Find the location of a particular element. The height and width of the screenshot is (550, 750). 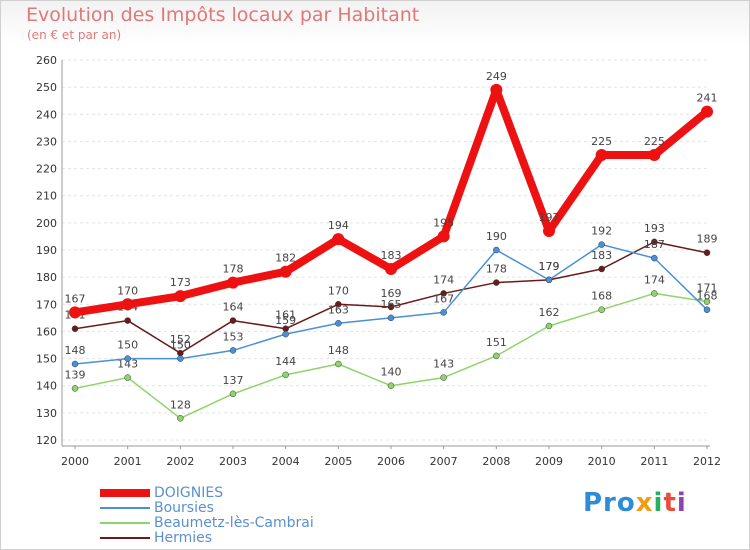

legend-item-boursies: Boursies is located at coordinates (157, 508).